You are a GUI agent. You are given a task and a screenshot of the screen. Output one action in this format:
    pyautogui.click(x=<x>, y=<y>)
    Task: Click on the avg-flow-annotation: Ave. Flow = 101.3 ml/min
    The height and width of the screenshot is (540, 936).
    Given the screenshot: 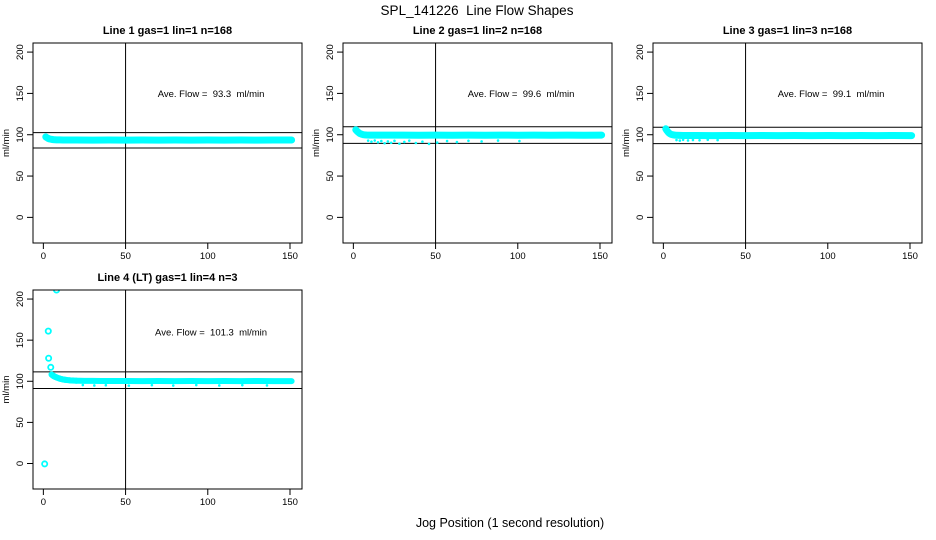 What is the action you would take?
    pyautogui.click(x=211, y=332)
    